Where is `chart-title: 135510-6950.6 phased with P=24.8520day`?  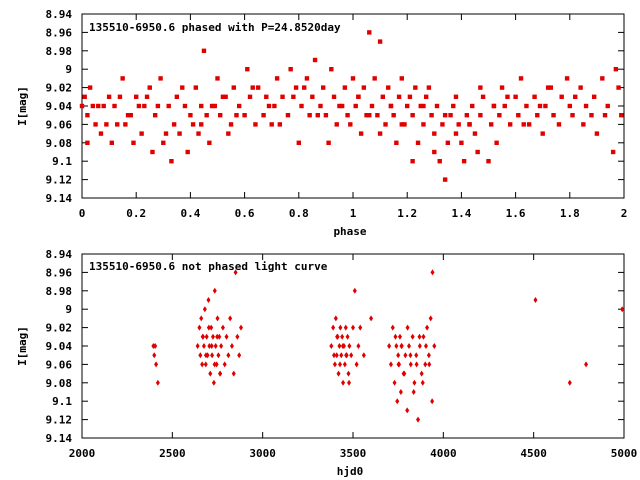
chart-title: 135510-6950.6 phased with P=24.8520day is located at coordinates (215, 27).